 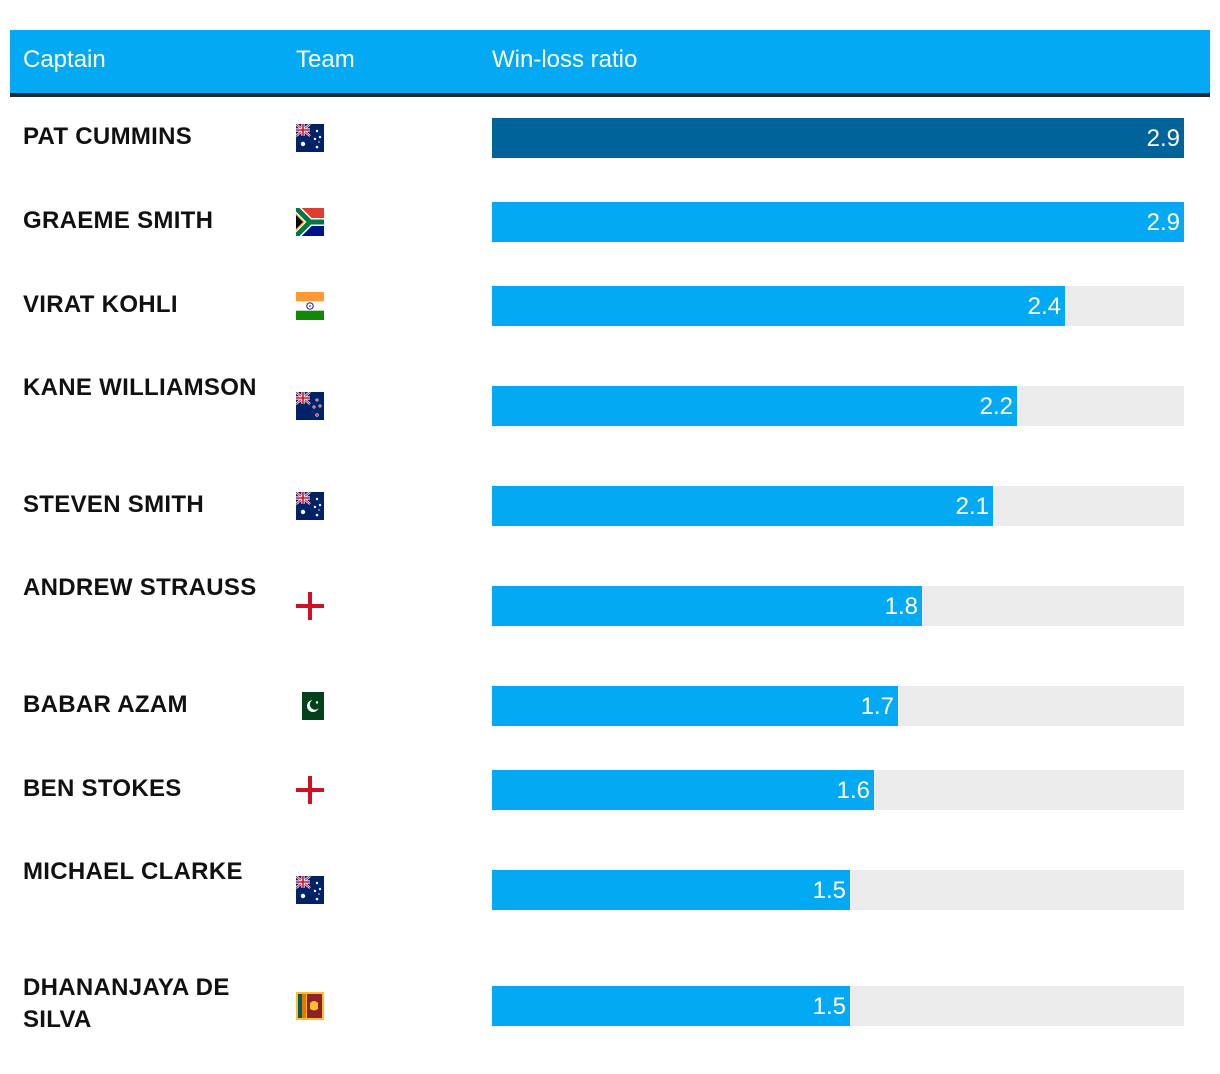 I want to click on captain-name: VIRAT KOHLI, so click(x=100, y=304).